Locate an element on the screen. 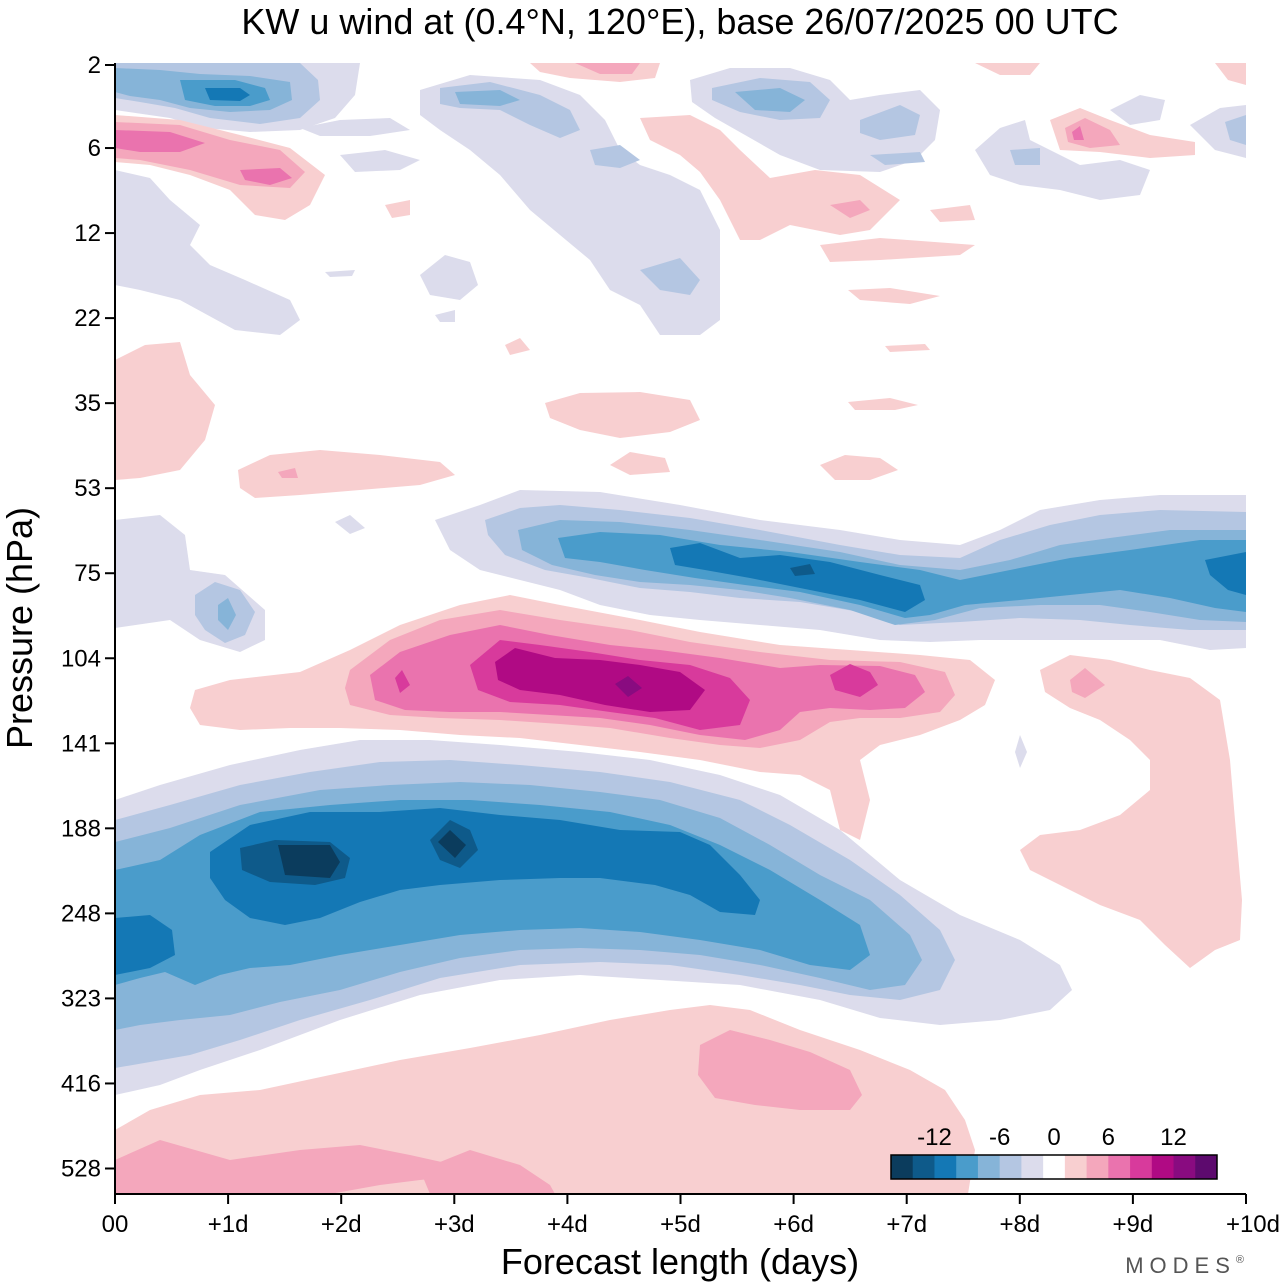 This screenshot has height=1286, width=1280. y-tick-label: 104 is located at coordinates (81, 658).